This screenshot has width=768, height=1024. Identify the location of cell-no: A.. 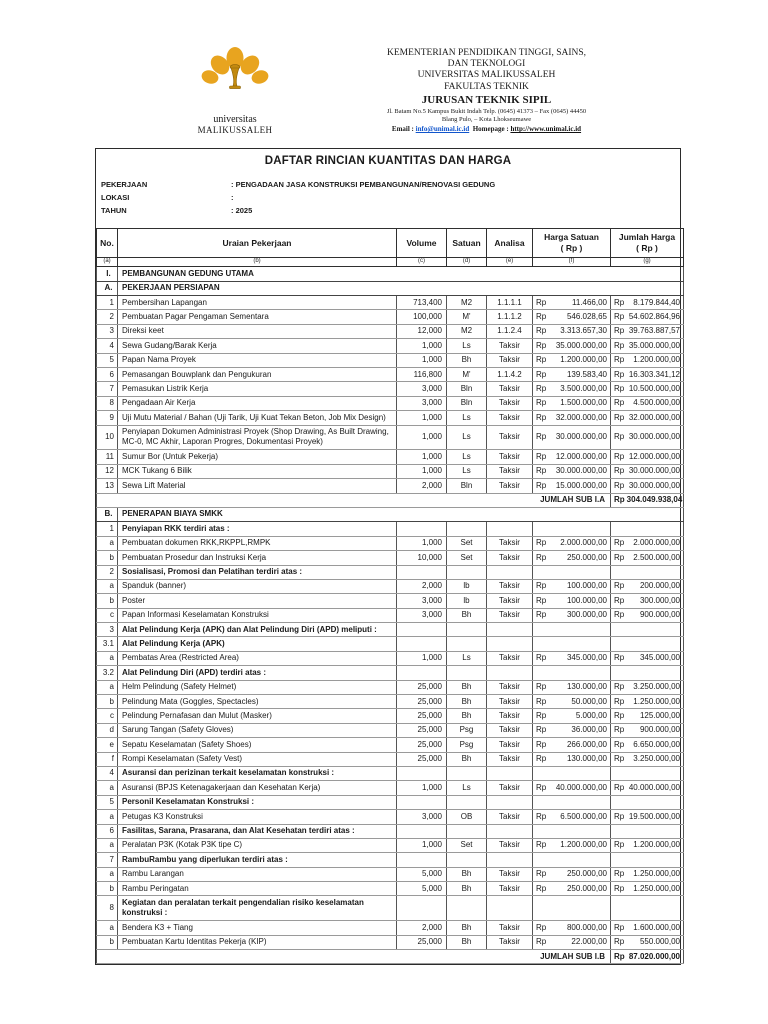
(107, 288).